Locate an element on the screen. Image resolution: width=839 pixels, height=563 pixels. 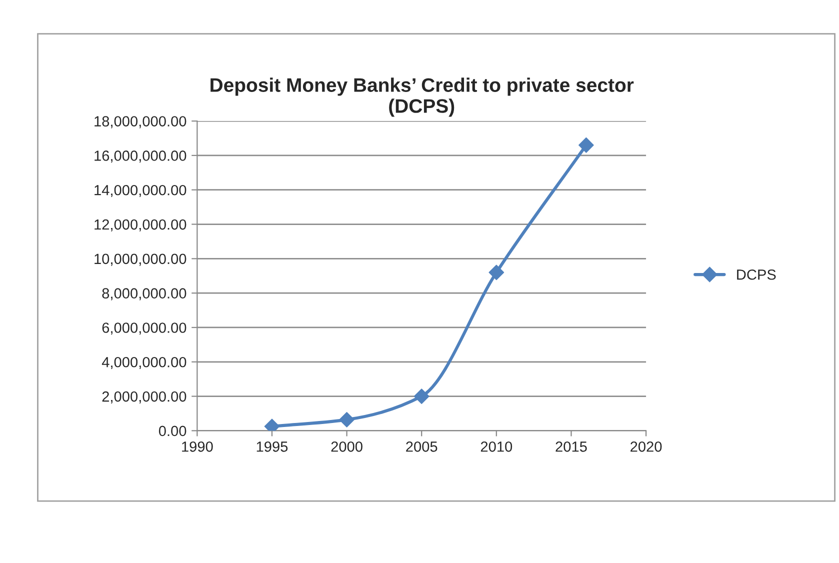
x-tick-label: 2000 is located at coordinates (346, 446).